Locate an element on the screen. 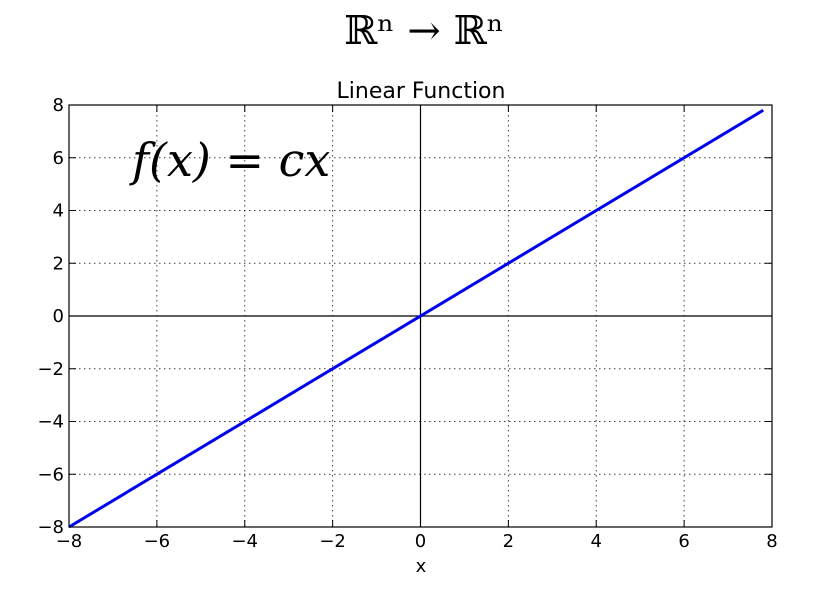  y-tick-label: 6 is located at coordinates (58, 158).